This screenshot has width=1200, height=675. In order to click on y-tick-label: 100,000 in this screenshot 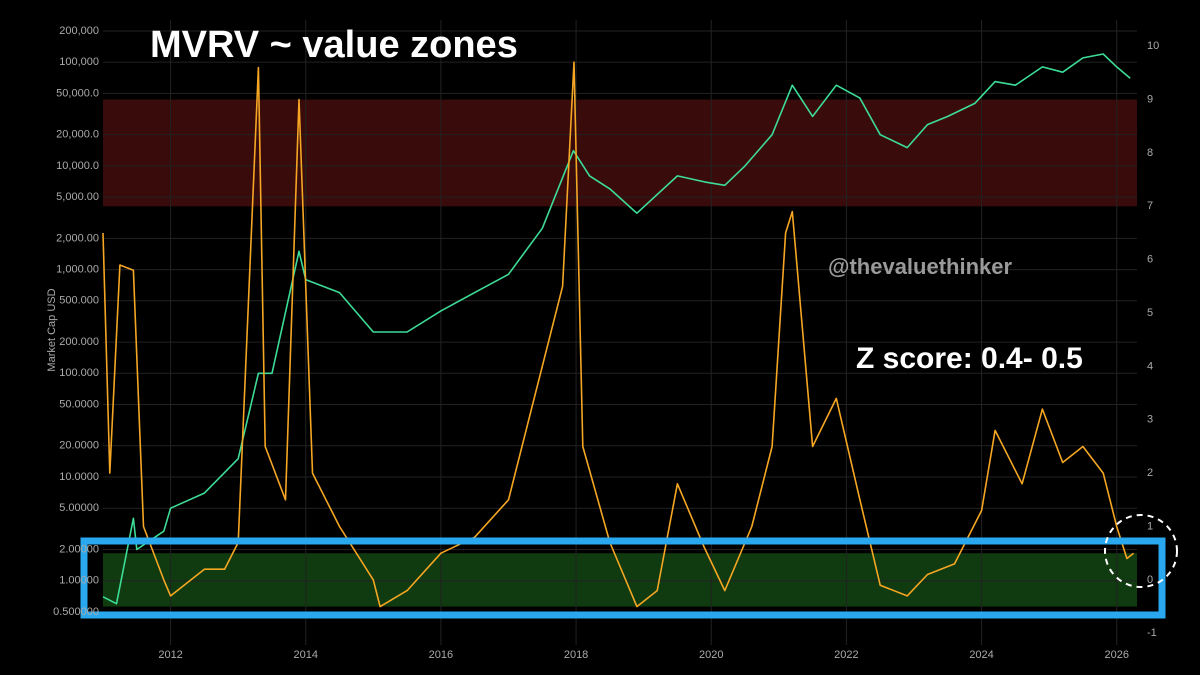, I will do `click(79, 62)`.